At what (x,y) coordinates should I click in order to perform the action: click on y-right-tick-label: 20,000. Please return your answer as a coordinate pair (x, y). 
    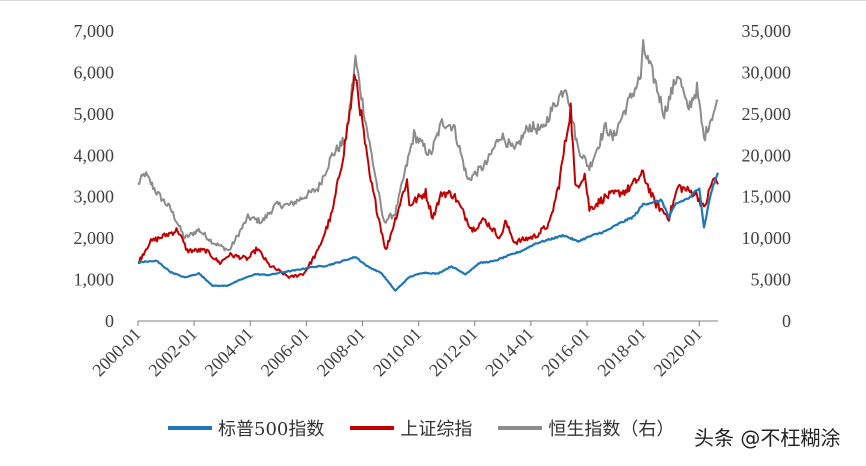
    Looking at the image, I should click on (767, 155).